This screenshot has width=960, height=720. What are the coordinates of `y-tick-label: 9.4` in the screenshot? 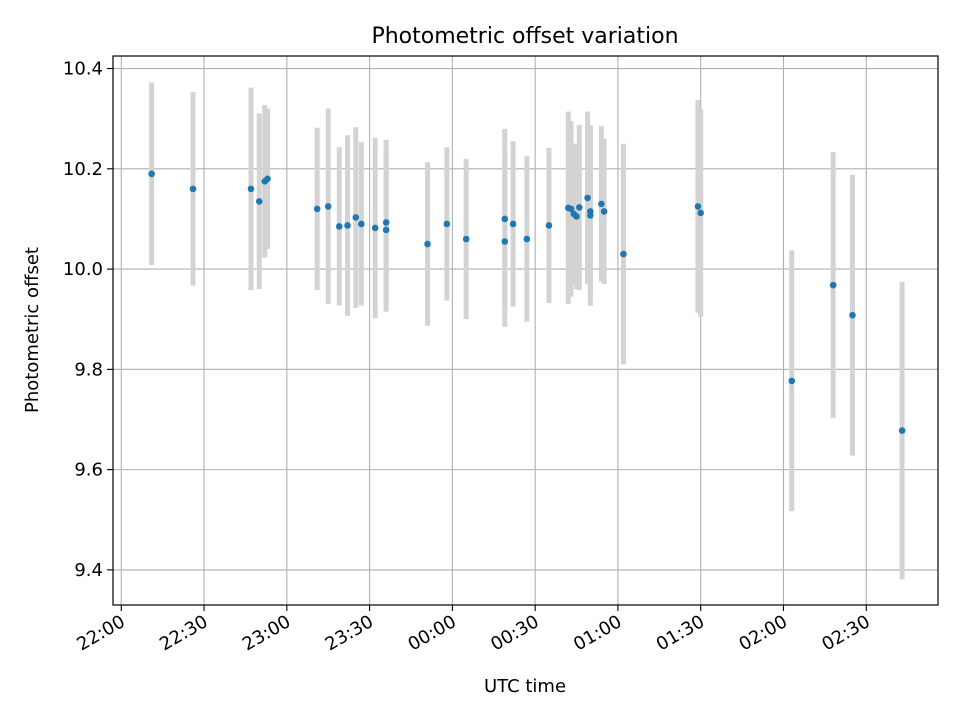 It's located at (88, 570).